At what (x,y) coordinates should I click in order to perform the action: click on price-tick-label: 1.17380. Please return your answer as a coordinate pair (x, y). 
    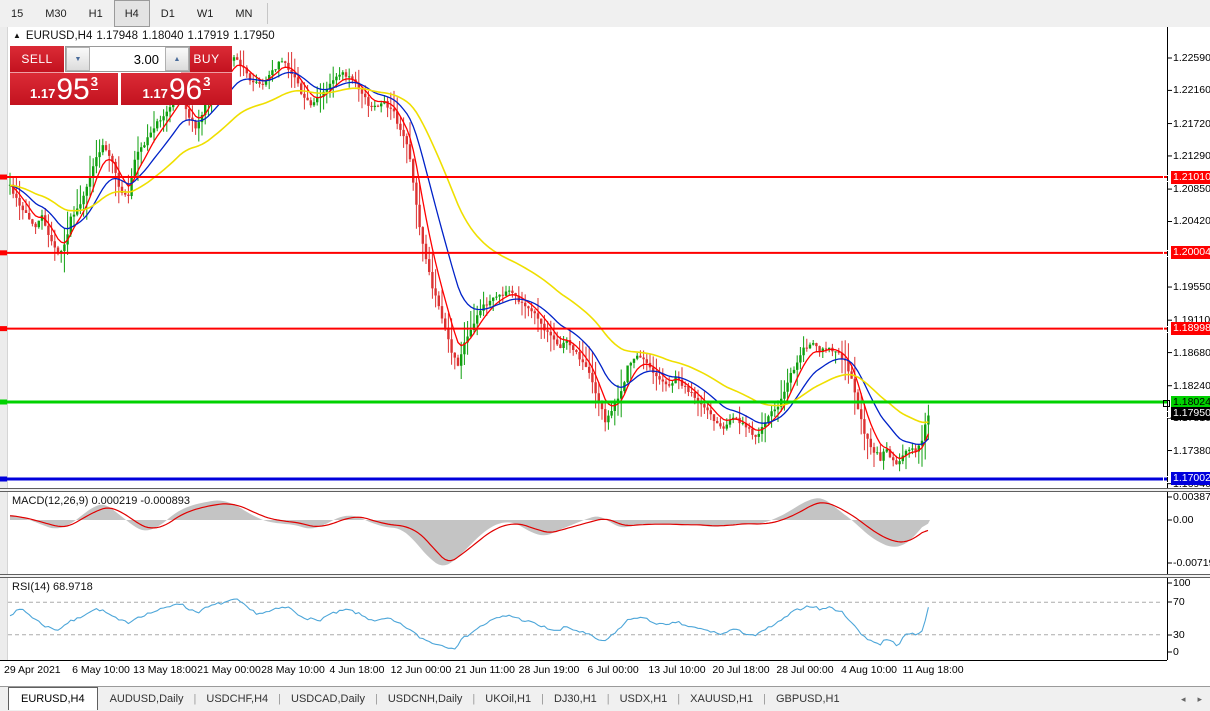
    Looking at the image, I should click on (1191, 450).